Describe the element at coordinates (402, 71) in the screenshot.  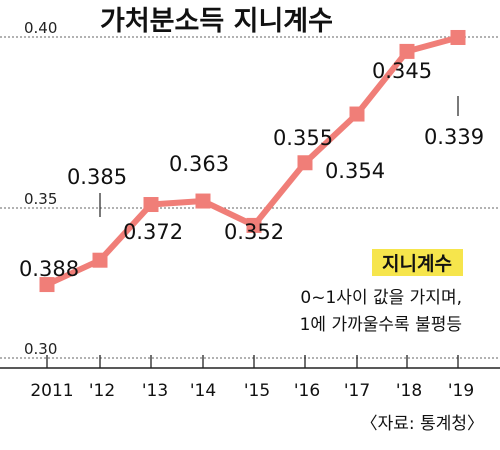
I see `data-label: 0.345` at that location.